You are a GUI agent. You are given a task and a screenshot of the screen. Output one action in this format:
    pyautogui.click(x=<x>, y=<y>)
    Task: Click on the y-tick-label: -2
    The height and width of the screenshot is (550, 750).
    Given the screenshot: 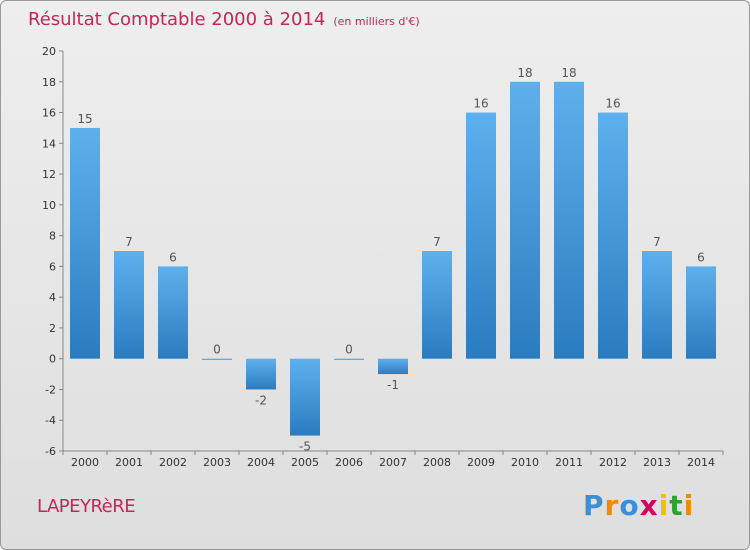 What is the action you would take?
    pyautogui.click(x=50, y=389)
    